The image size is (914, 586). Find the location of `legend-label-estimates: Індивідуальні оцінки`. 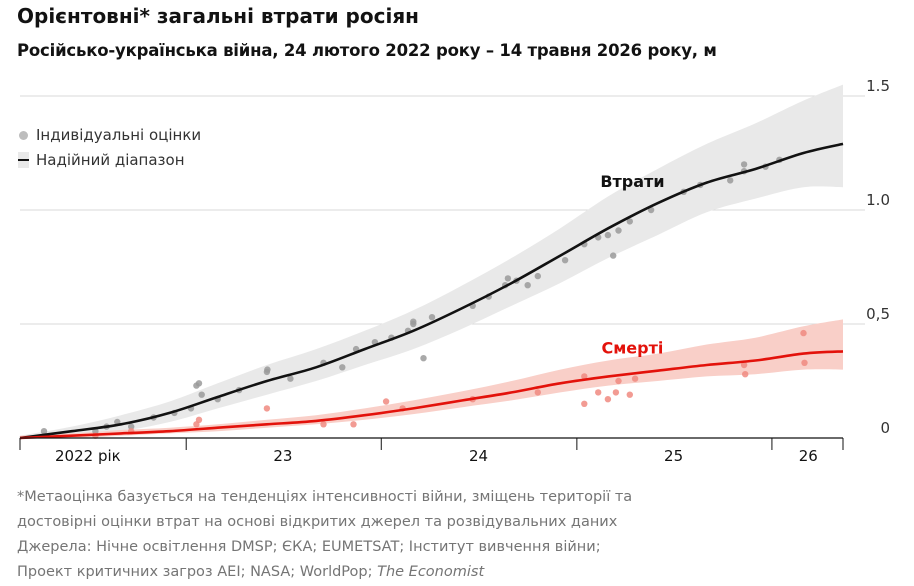

legend-label-estimates: Індивідуальні оцінки is located at coordinates (119, 135).